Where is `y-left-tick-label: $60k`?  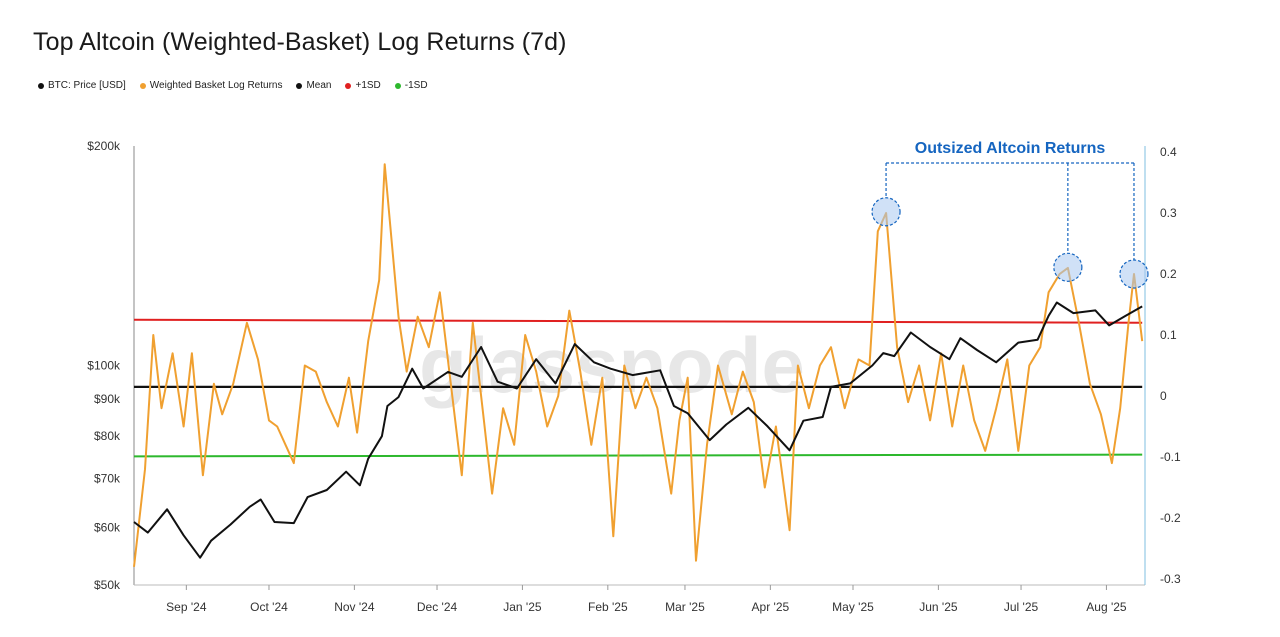
y-left-tick-label: $60k is located at coordinates (107, 527).